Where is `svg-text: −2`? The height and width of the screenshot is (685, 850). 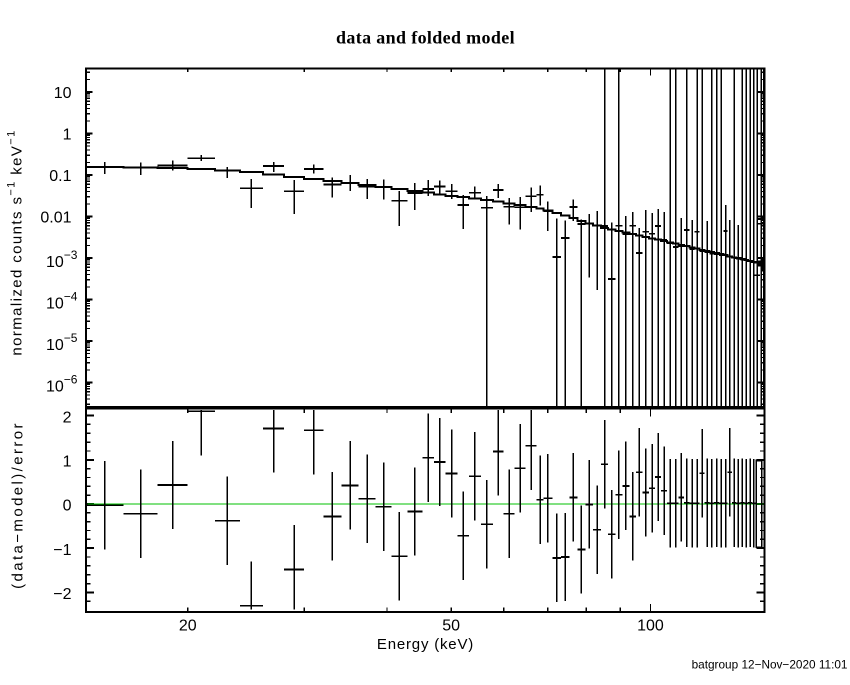
svg-text: −2 is located at coordinates (62, 594).